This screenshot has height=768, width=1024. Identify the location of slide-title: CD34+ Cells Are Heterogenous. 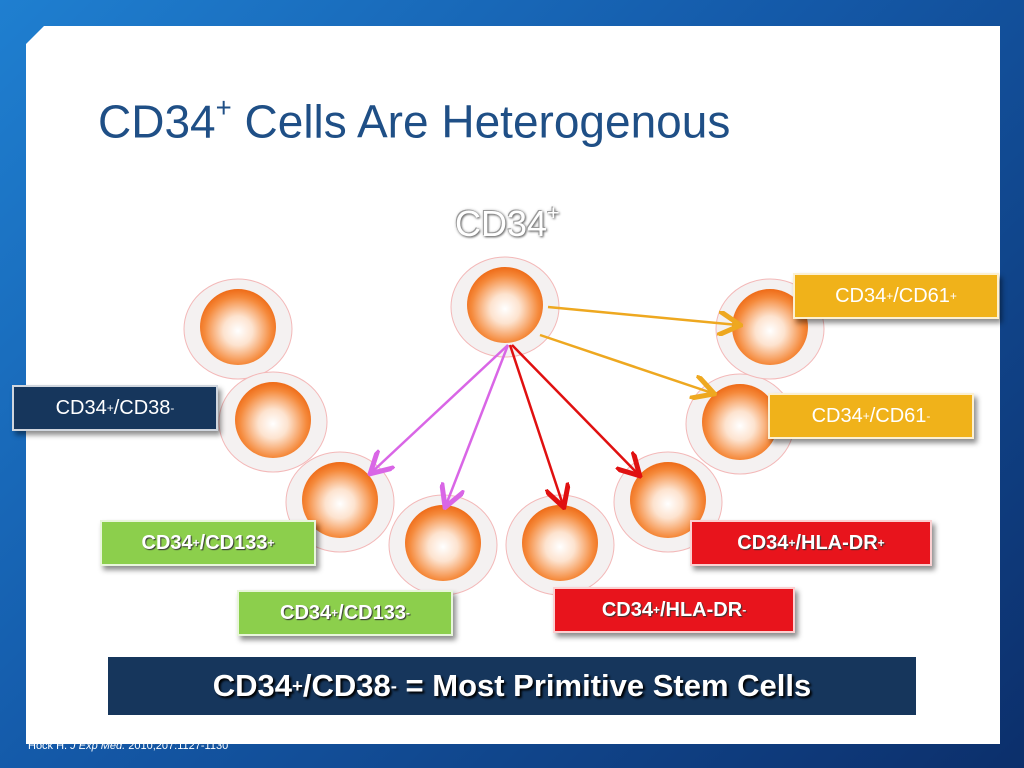
(414, 120).